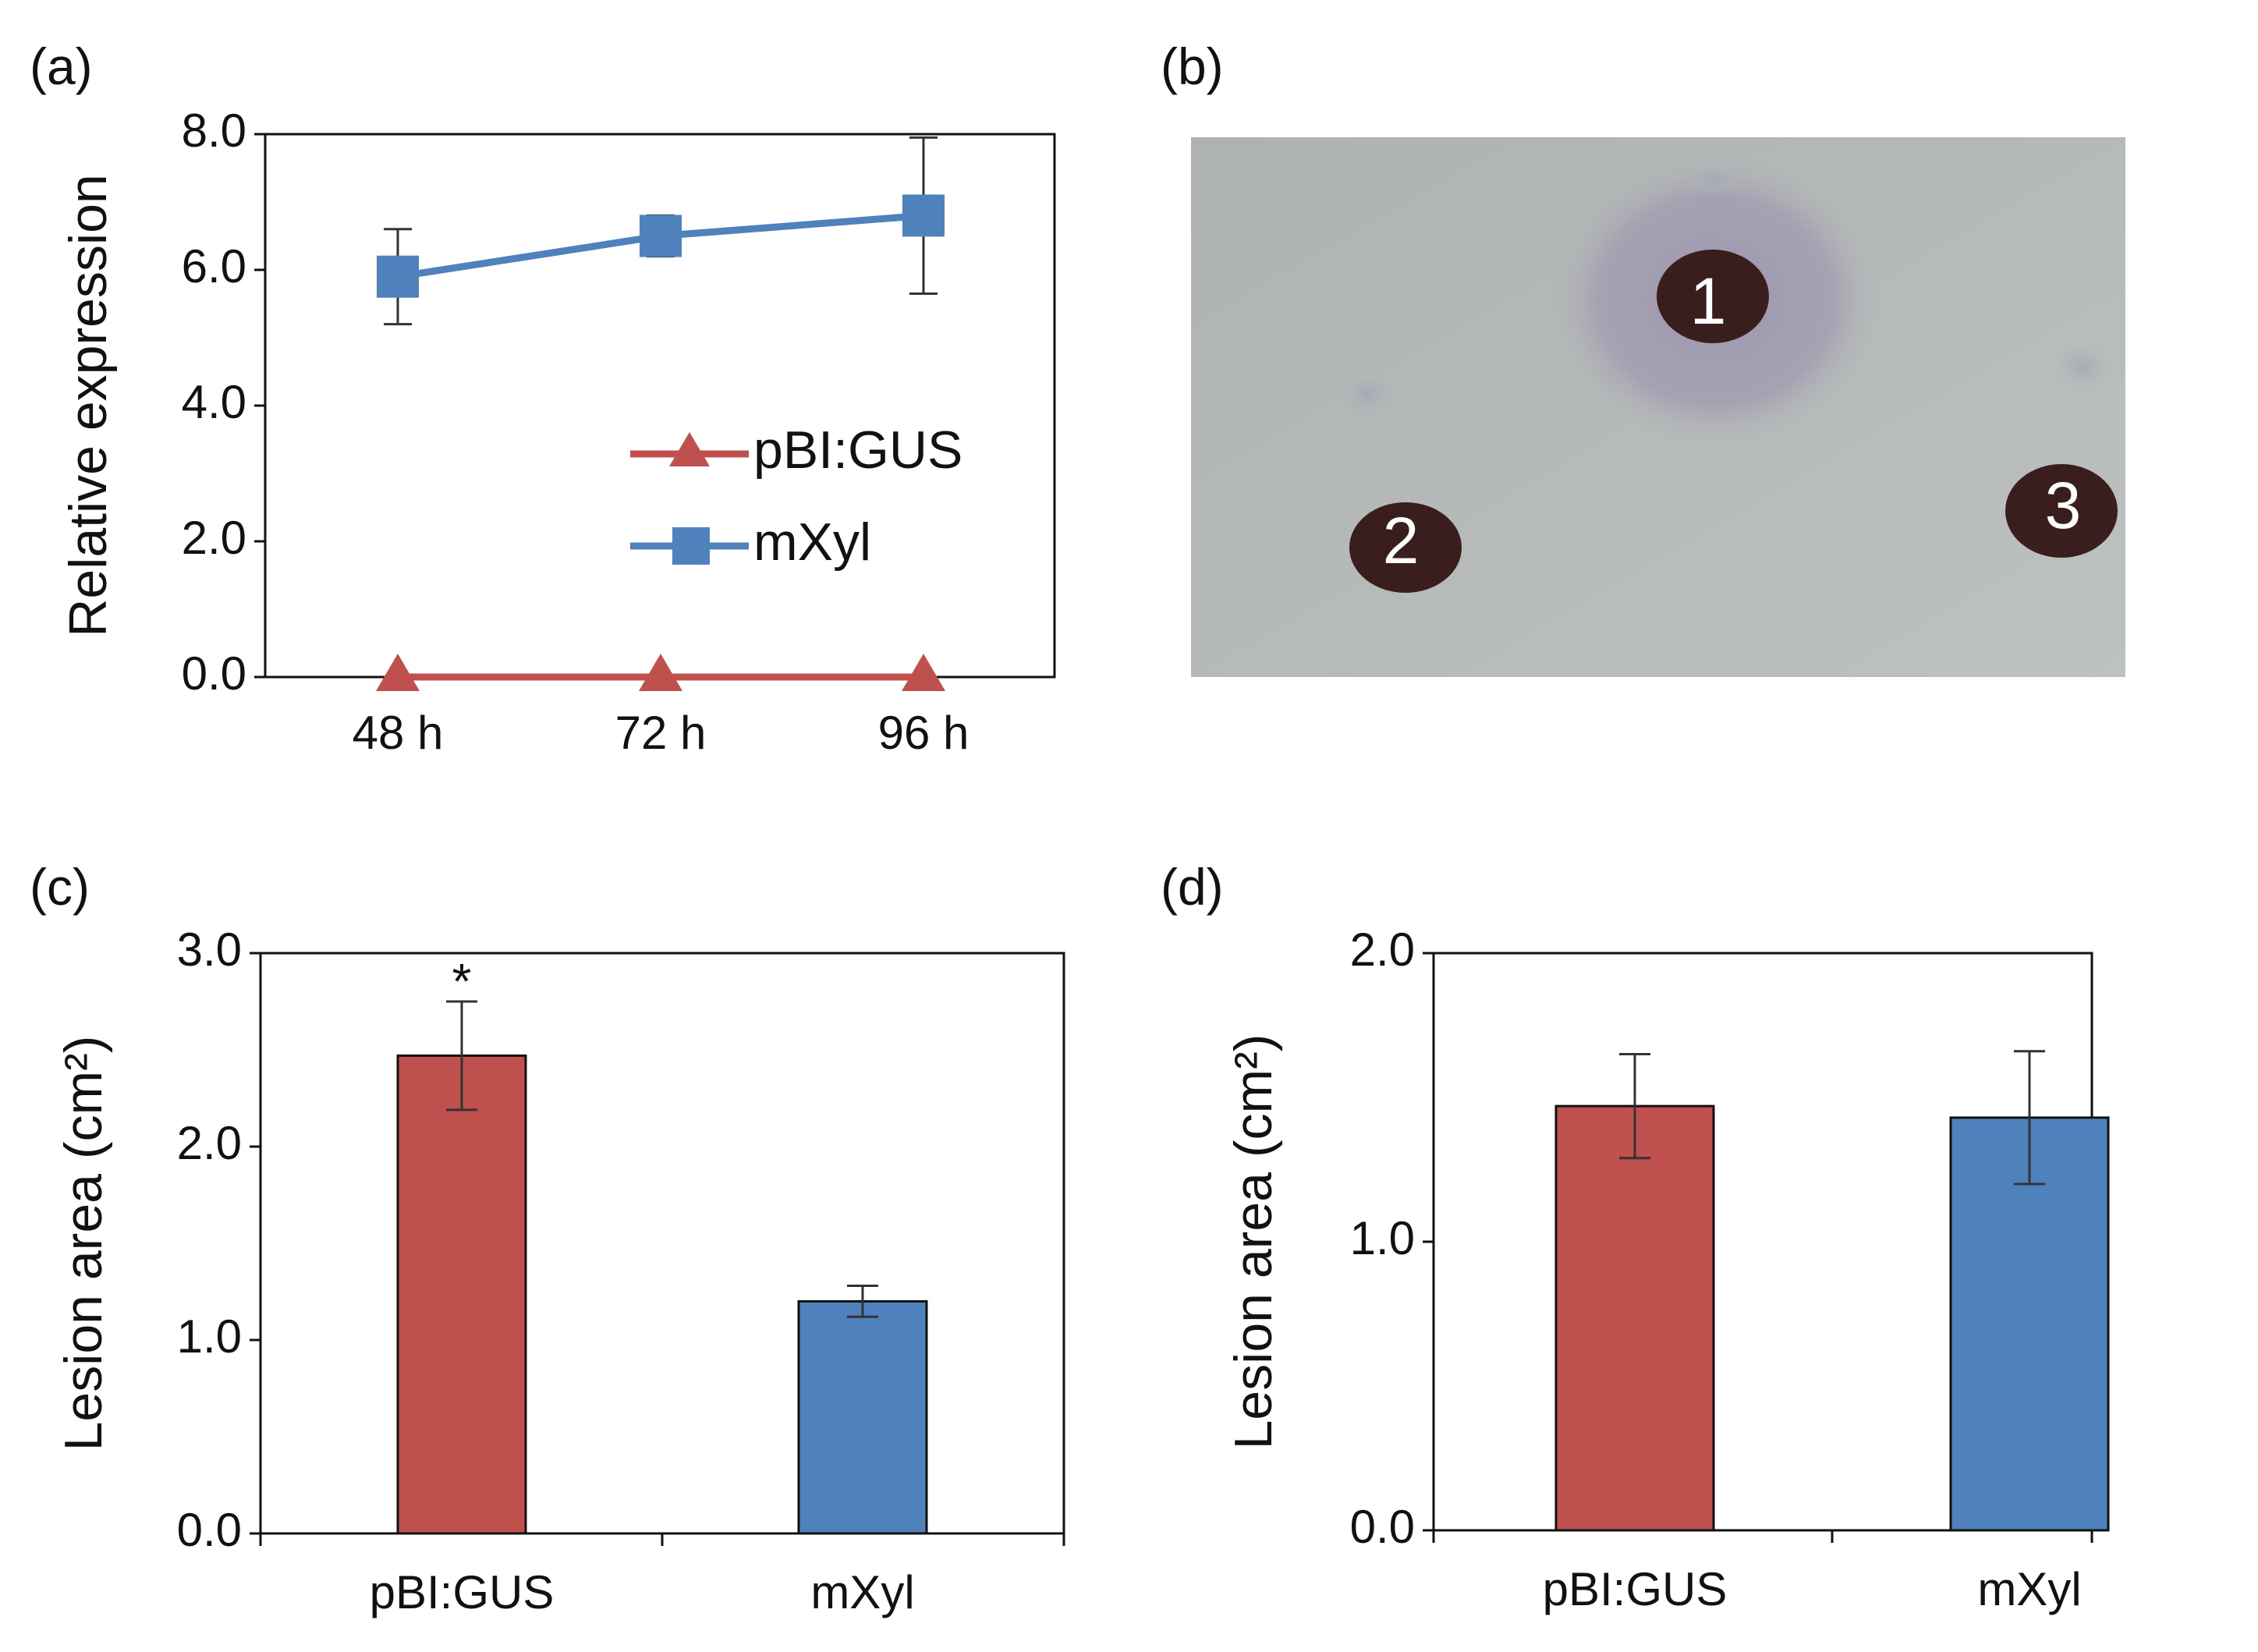 The width and height of the screenshot is (2258, 1652). Describe the element at coordinates (1192, 887) in the screenshot. I see `panel-label-d: (d)` at that location.